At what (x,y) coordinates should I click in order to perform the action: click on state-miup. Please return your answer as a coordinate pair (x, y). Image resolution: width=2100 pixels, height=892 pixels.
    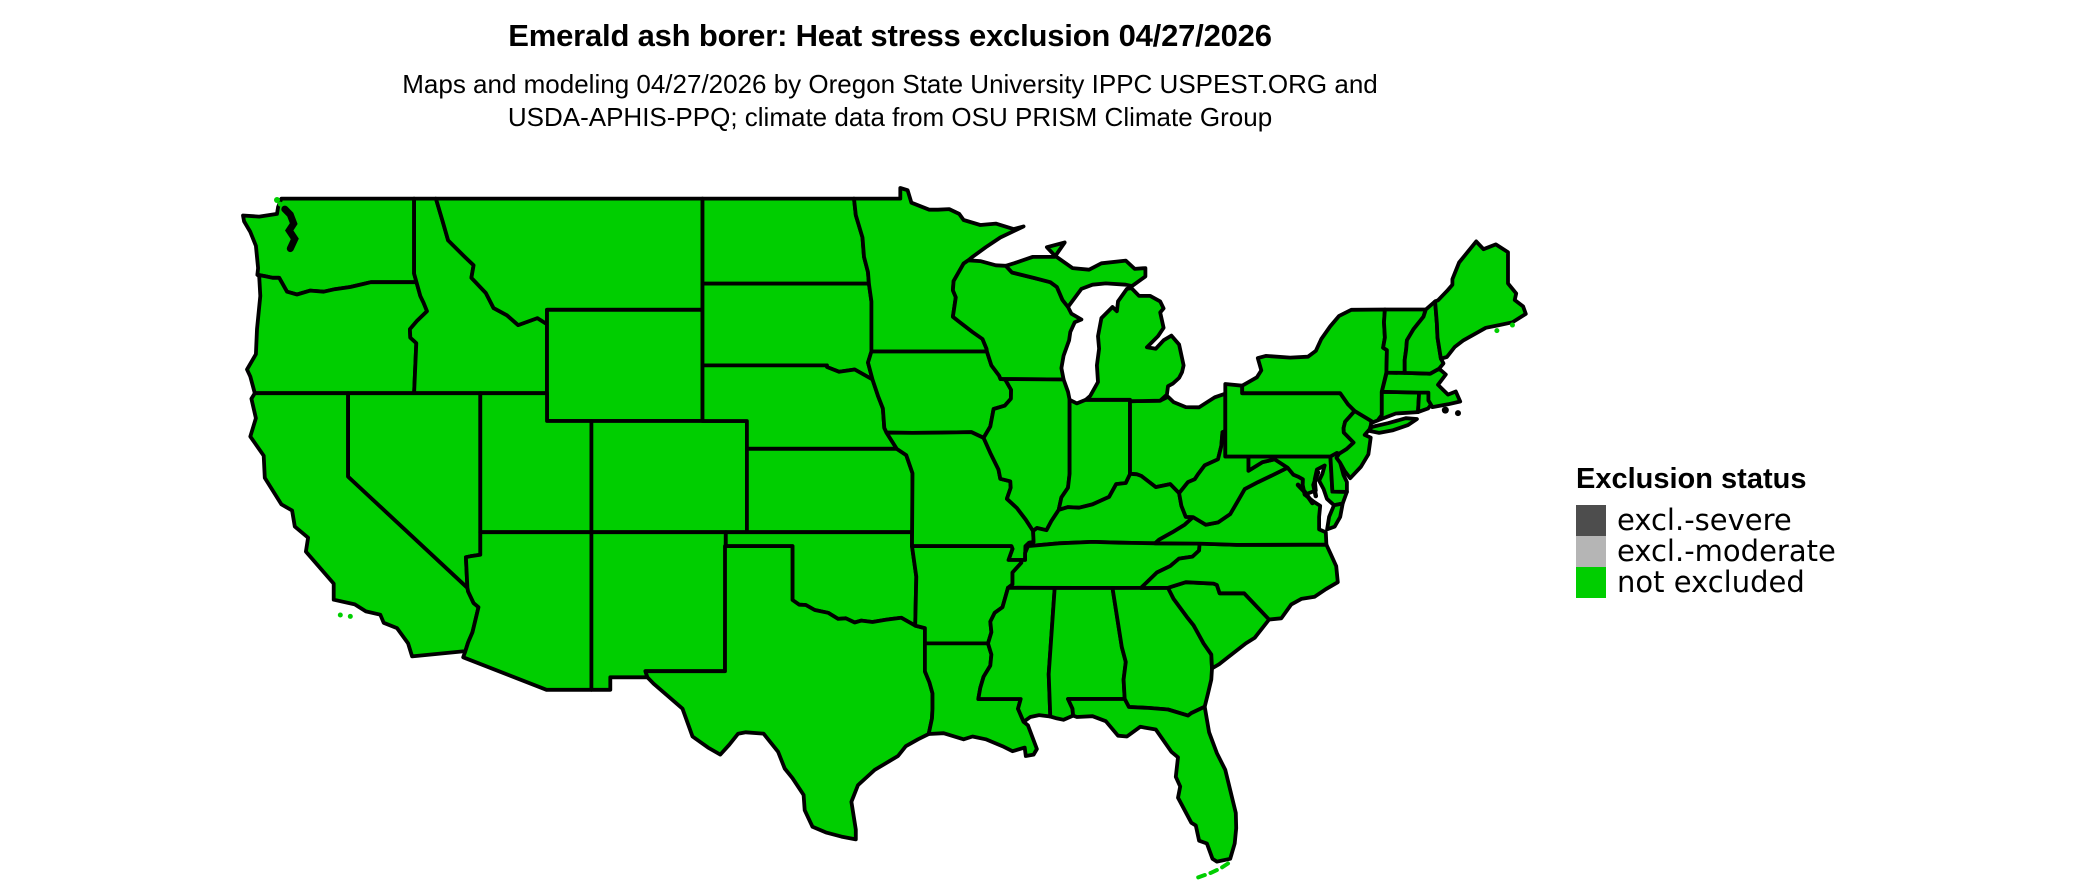
    Looking at the image, I should click on (1075, 274).